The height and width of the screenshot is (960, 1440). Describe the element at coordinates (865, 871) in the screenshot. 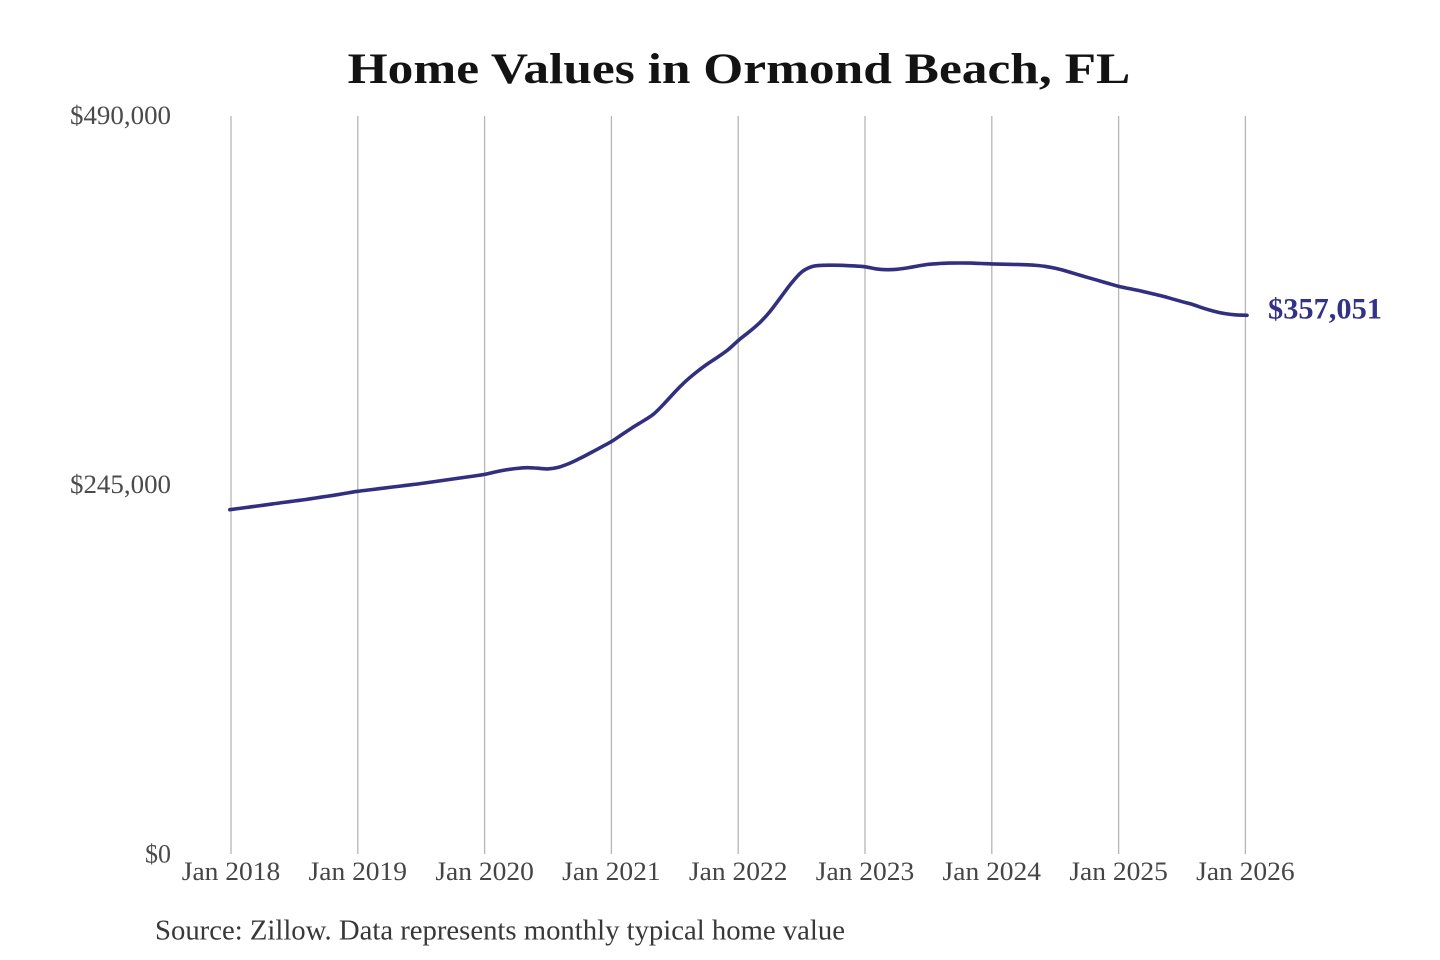

I see `svg-text: Jan 2023` at that location.